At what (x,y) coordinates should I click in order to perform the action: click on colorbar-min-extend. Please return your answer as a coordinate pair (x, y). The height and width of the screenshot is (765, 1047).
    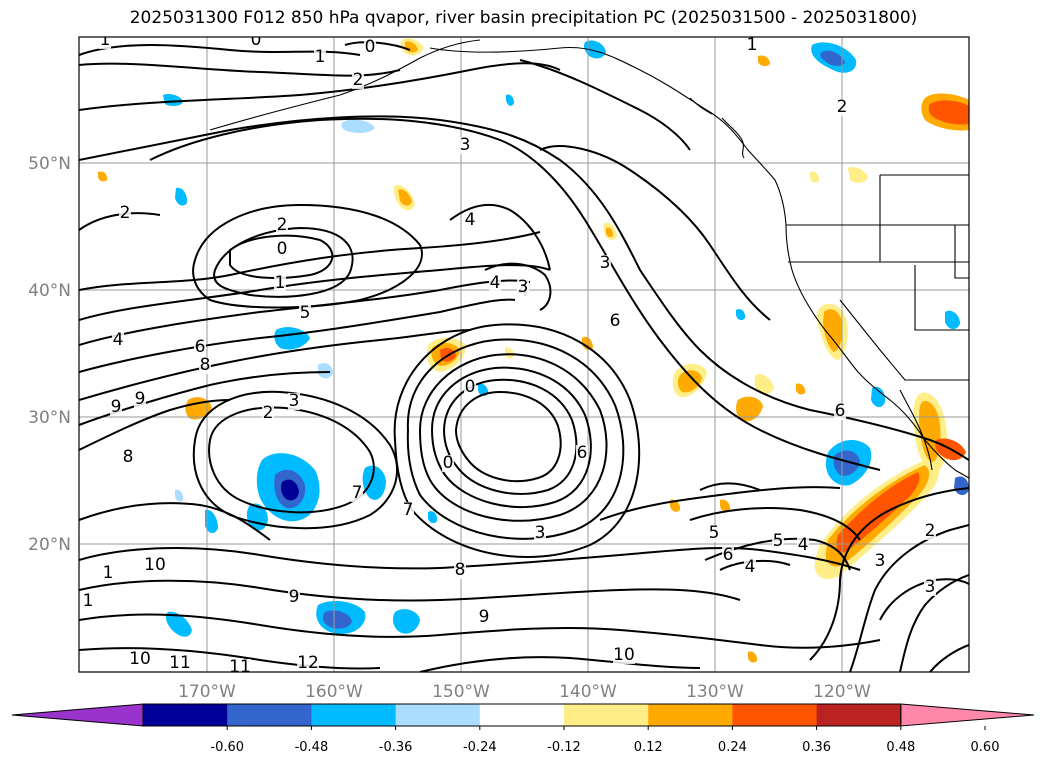
    Looking at the image, I should click on (77, 715).